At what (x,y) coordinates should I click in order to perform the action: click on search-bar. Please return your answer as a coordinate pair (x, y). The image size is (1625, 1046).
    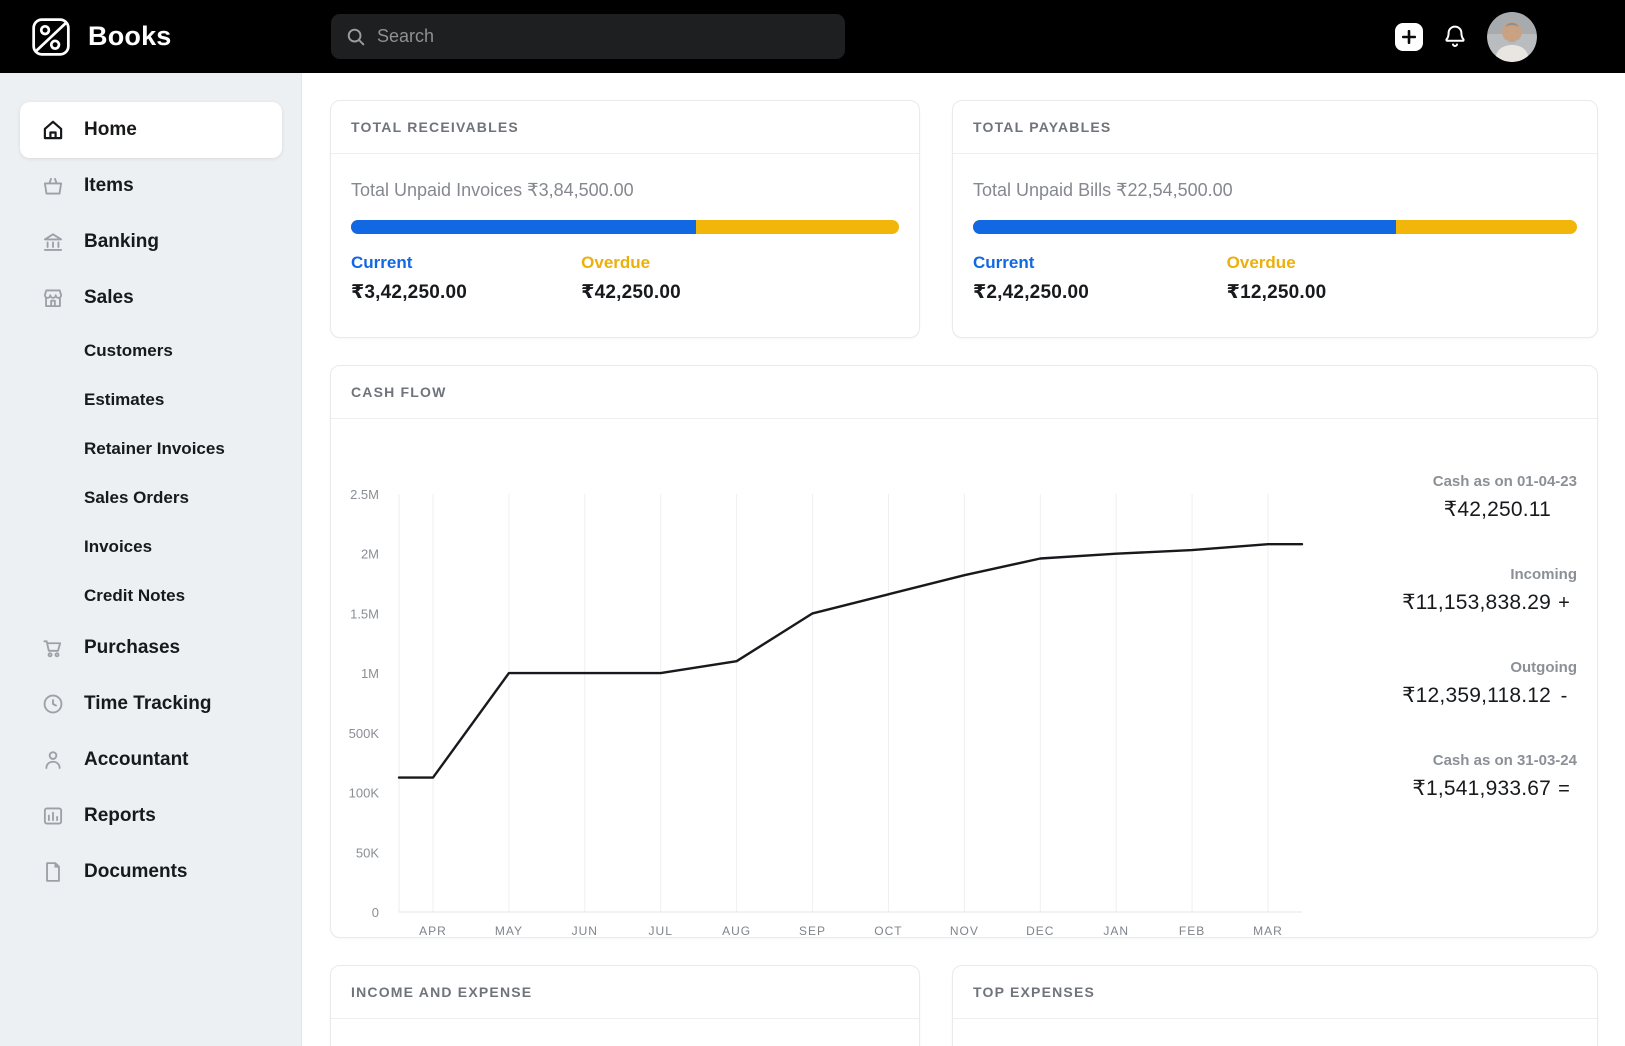
    Looking at the image, I should click on (588, 36).